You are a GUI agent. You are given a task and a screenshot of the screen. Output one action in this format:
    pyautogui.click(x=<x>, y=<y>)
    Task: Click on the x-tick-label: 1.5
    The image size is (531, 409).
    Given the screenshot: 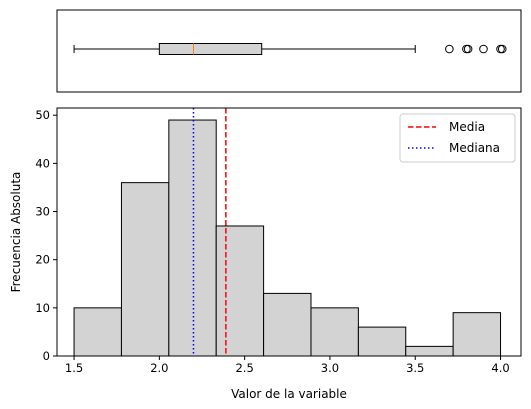 What is the action you would take?
    pyautogui.click(x=74, y=368)
    